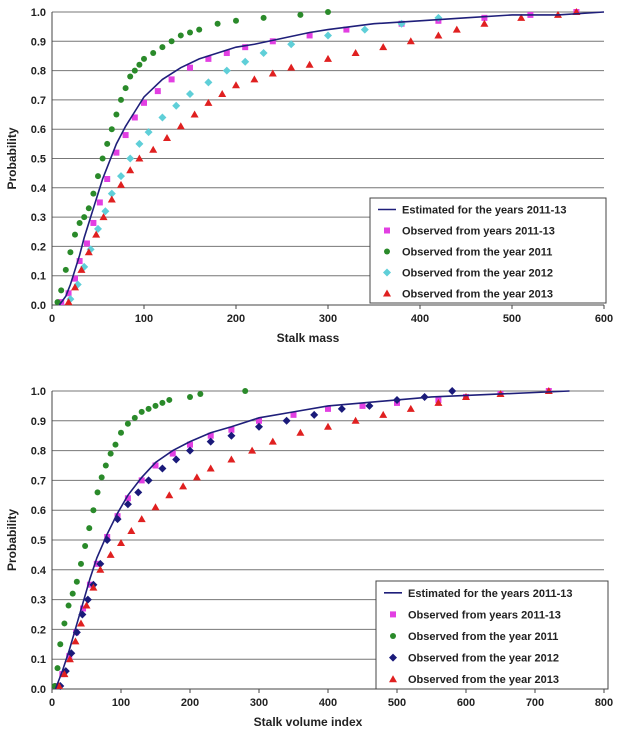  I want to click on chart1-legend-label: Observed from the year 2011, so click(477, 253).